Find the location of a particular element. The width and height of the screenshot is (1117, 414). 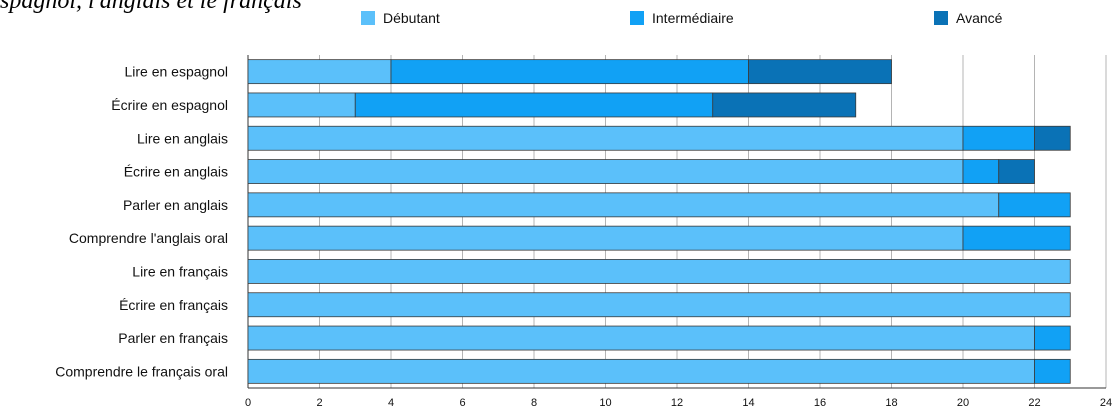

category-label: Écrire en français is located at coordinates (173, 305).